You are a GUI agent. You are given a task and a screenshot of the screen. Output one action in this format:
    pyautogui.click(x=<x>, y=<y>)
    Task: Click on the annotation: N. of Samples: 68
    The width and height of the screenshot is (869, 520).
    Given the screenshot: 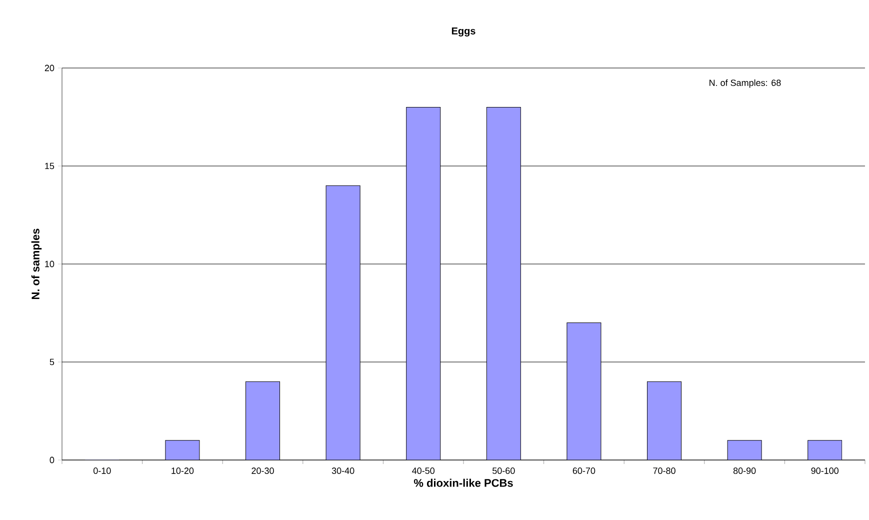 What is the action you would take?
    pyautogui.click(x=745, y=83)
    